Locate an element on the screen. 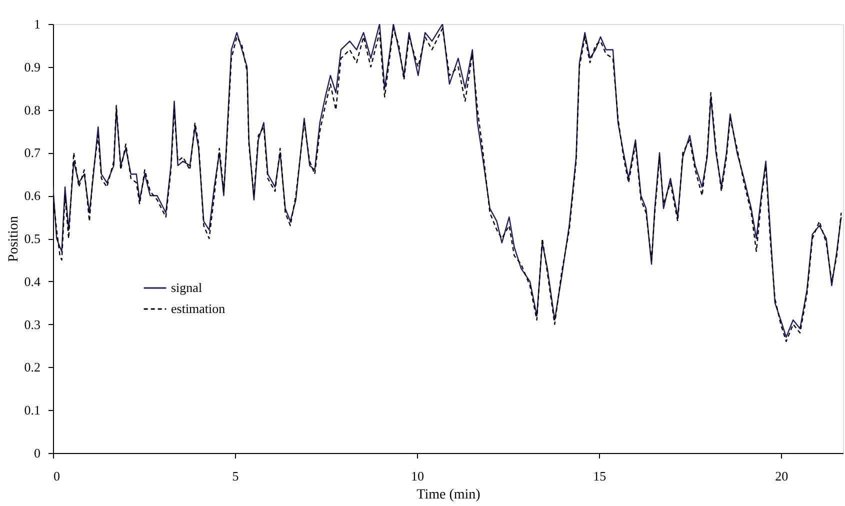 Image resolution: width=845 pixels, height=506 pixels. y-tick-label: 0.2 is located at coordinates (32, 367).